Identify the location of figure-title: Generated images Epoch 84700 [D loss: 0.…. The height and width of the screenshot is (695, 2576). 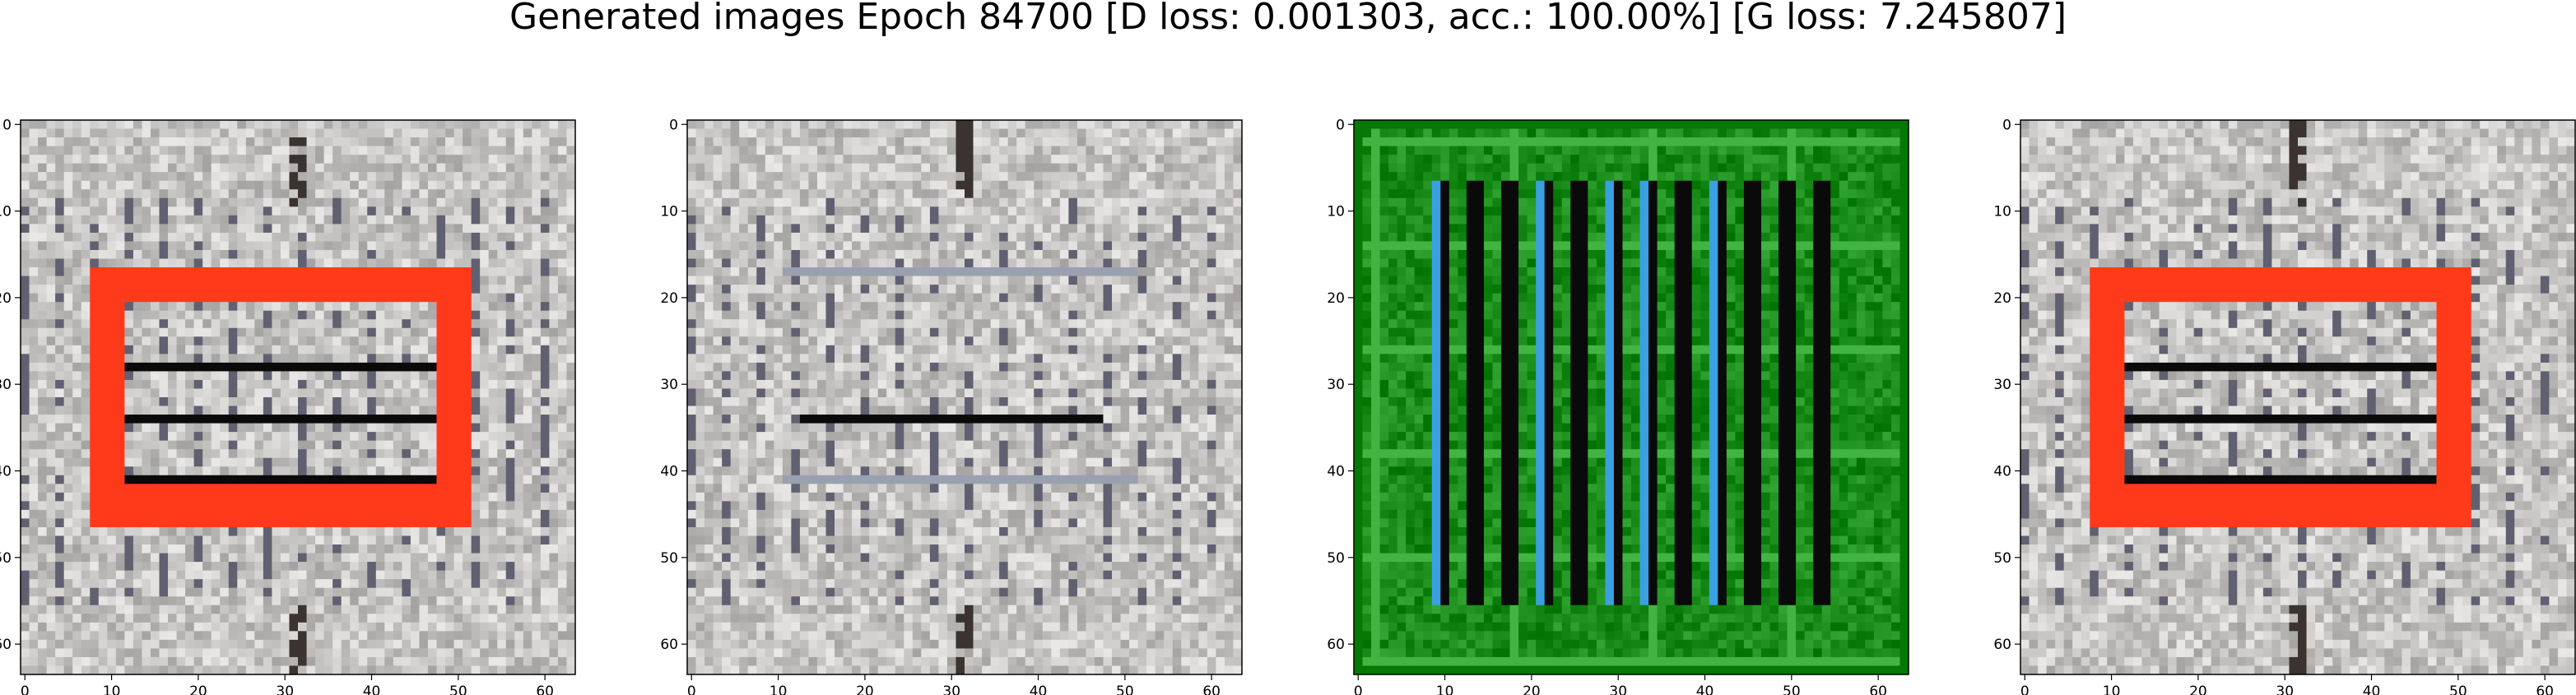
(1288, 19).